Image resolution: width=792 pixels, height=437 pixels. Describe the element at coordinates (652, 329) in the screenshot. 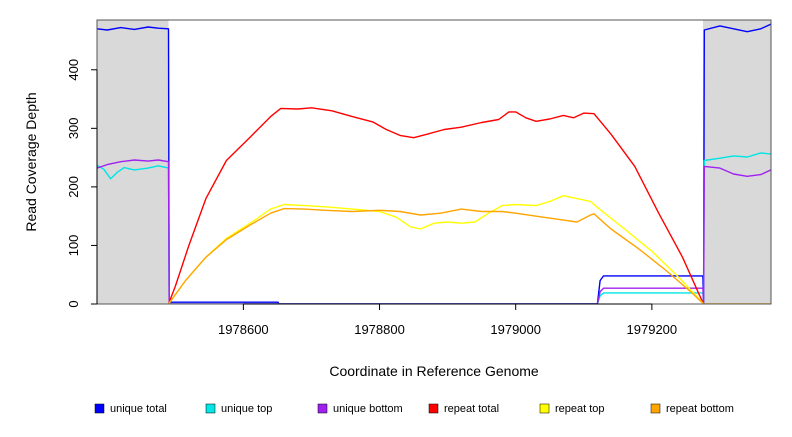

I see `x-tick-label: 1979200` at that location.